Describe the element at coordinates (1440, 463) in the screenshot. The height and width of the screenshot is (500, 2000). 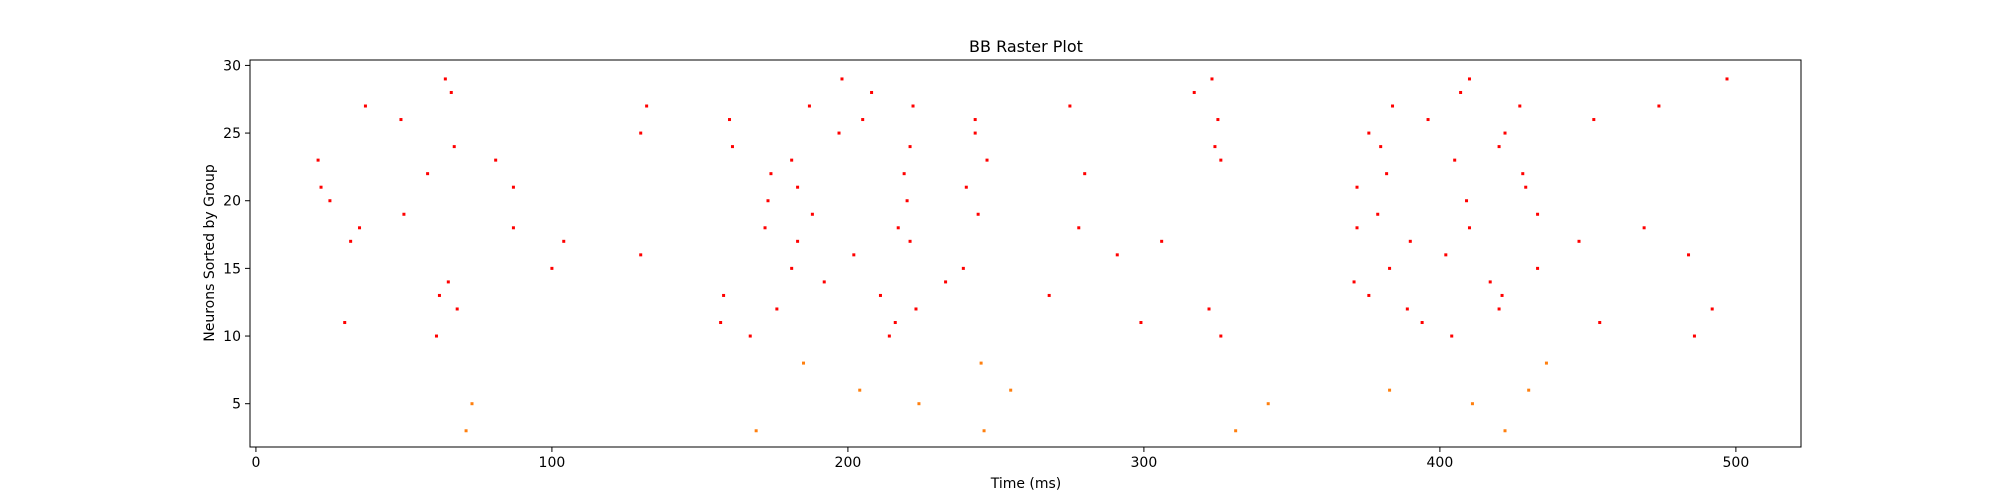
I see `x-tick-label: 400` at that location.